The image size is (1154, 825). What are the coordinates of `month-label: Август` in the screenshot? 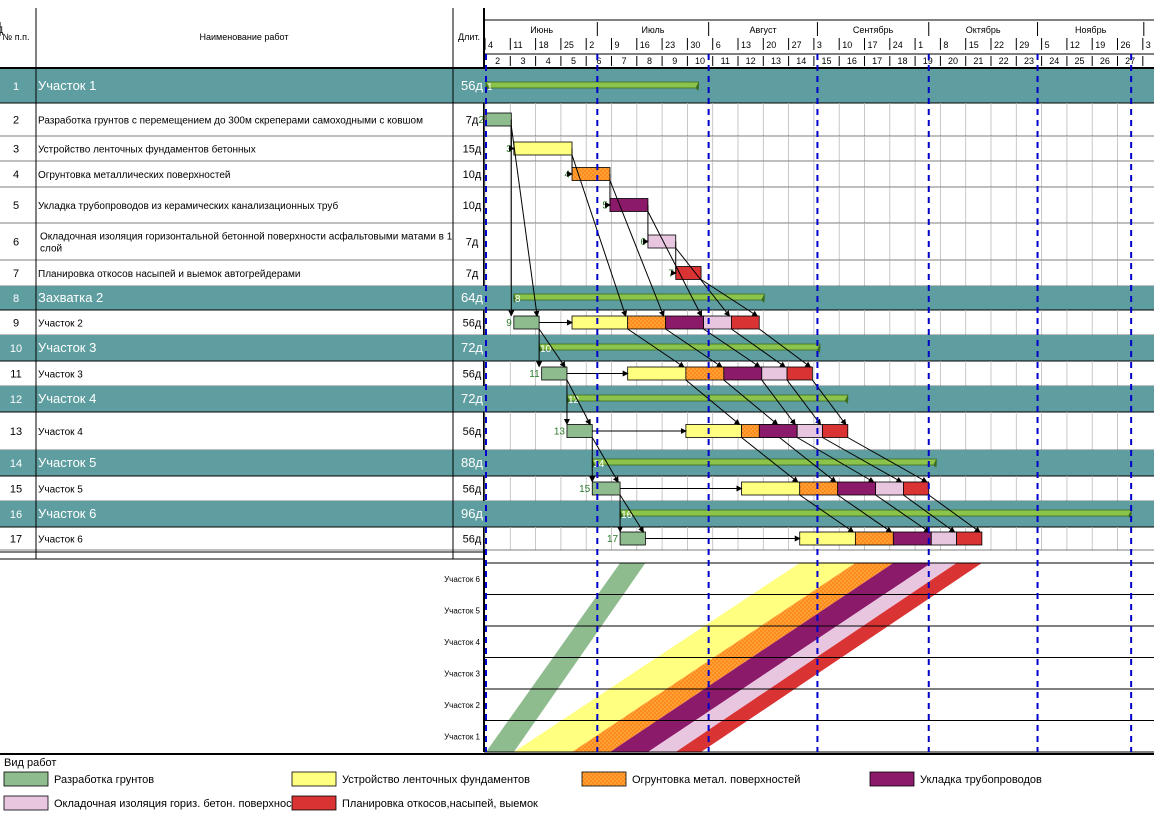 It's located at (762, 30).